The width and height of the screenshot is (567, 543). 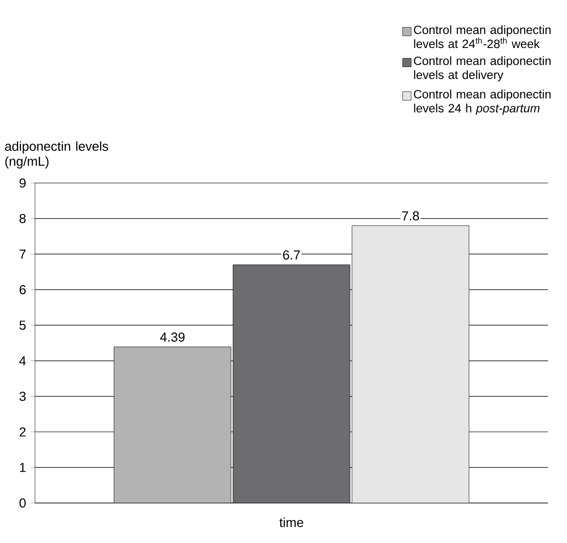 What do you see at coordinates (23, 183) in the screenshot?
I see `y-tick-label: 9` at bounding box center [23, 183].